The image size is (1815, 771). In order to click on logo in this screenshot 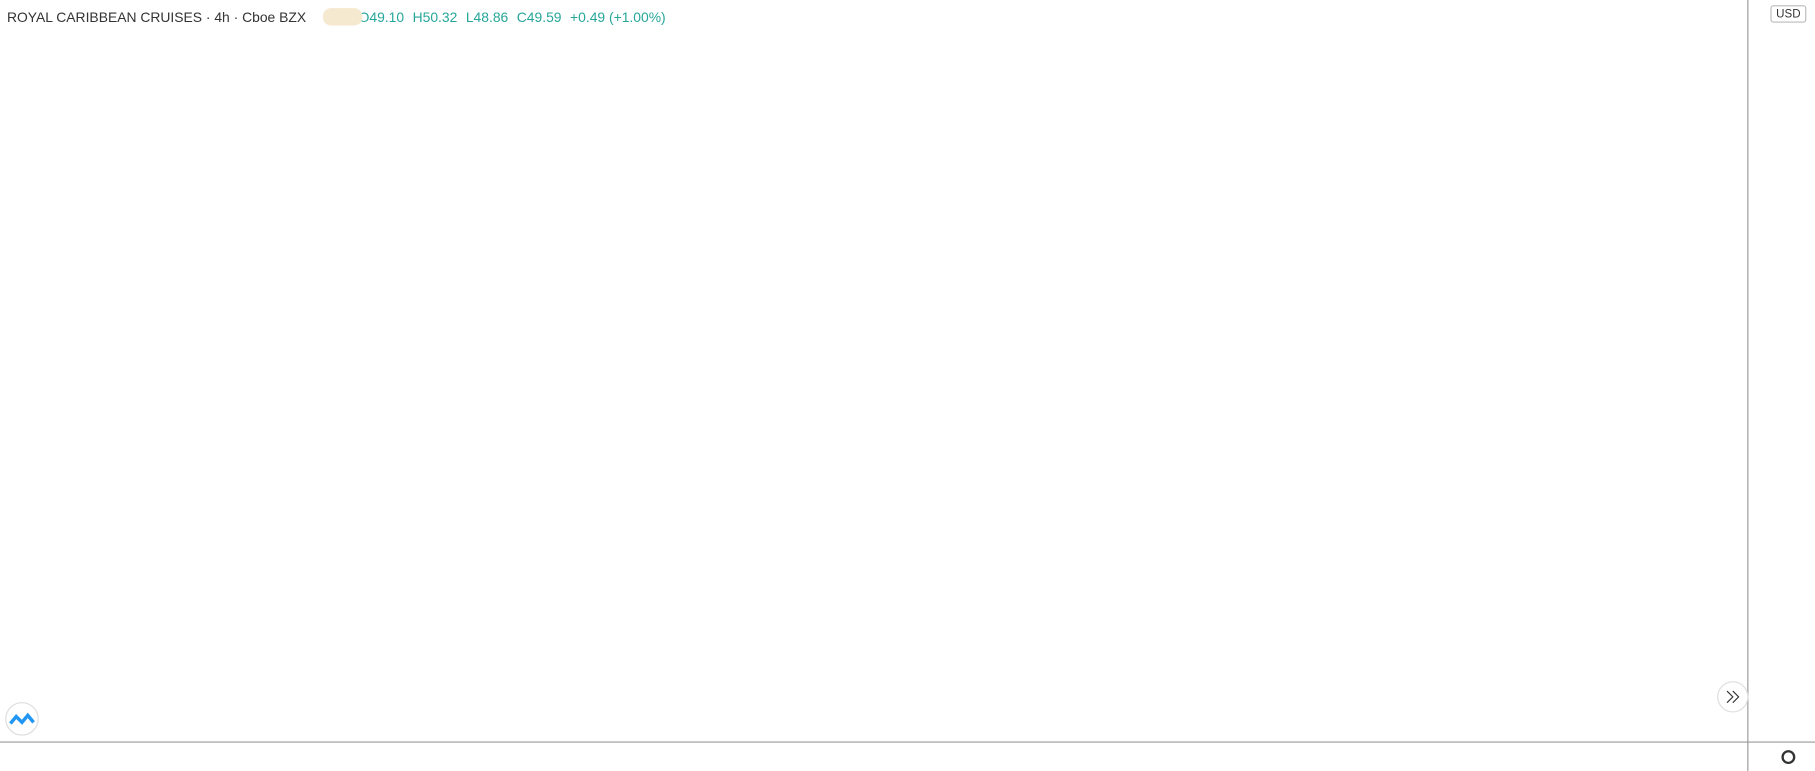, I will do `click(22, 719)`.